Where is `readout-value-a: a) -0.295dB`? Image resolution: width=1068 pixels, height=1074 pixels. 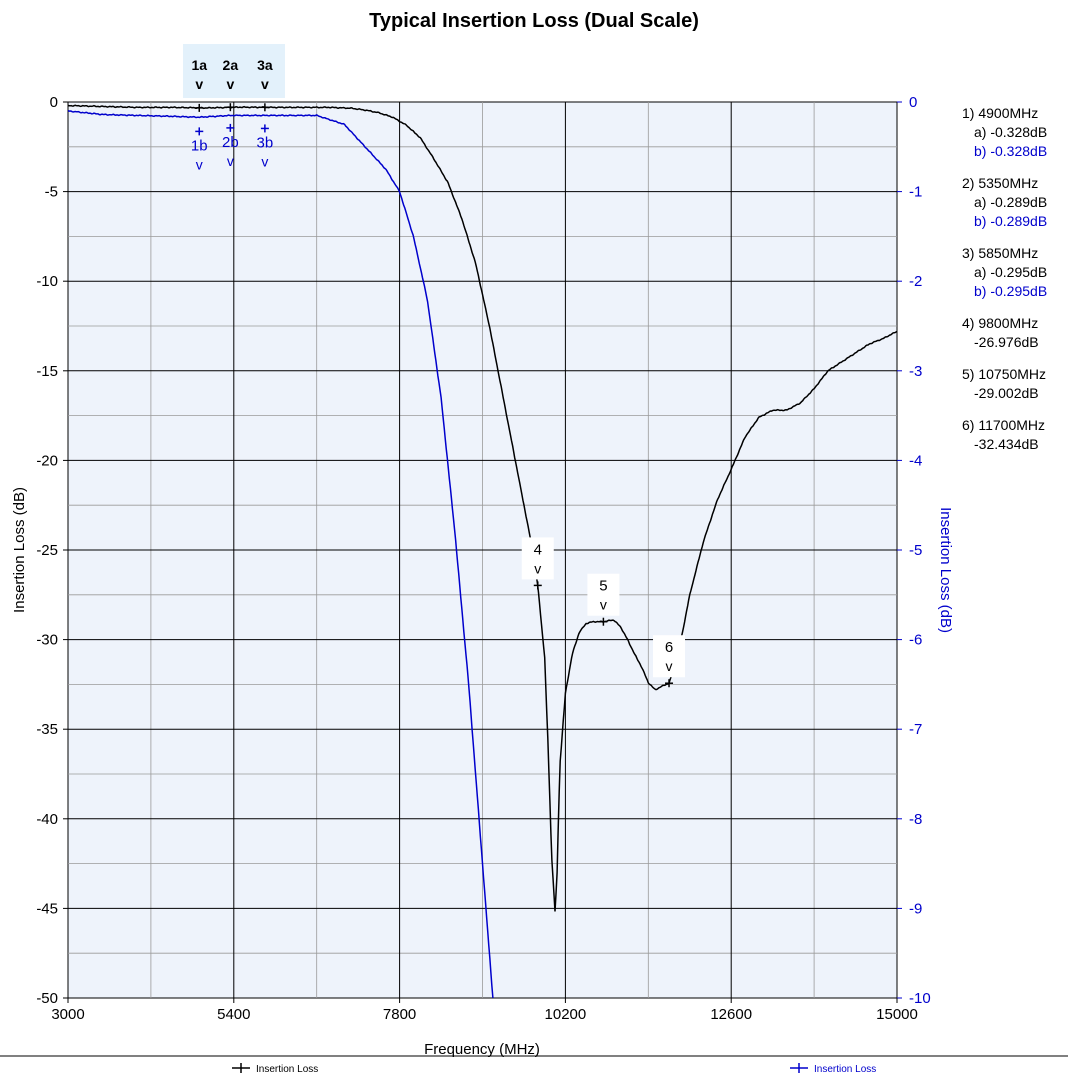 readout-value-a: a) -0.295dB is located at coordinates (1010, 272).